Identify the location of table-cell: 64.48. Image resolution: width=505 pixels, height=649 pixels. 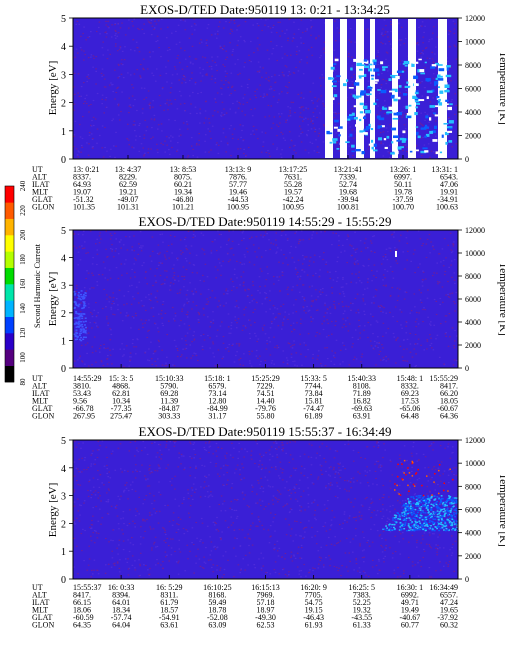
(410, 416).